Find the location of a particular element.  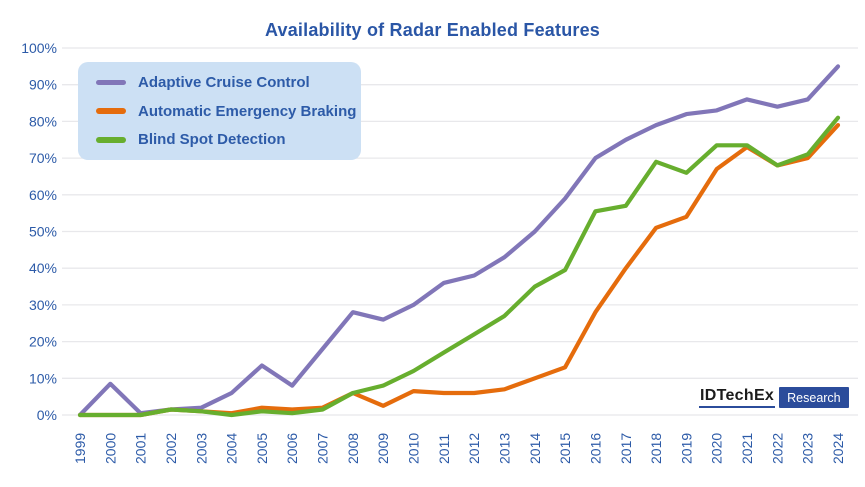

x-tick-label: 2008 is located at coordinates (353, 448).